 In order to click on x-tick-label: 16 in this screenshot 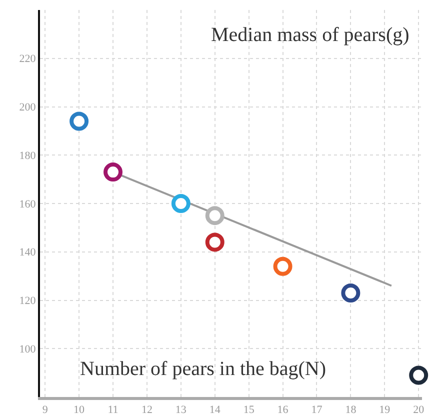, I will do `click(283, 410)`.